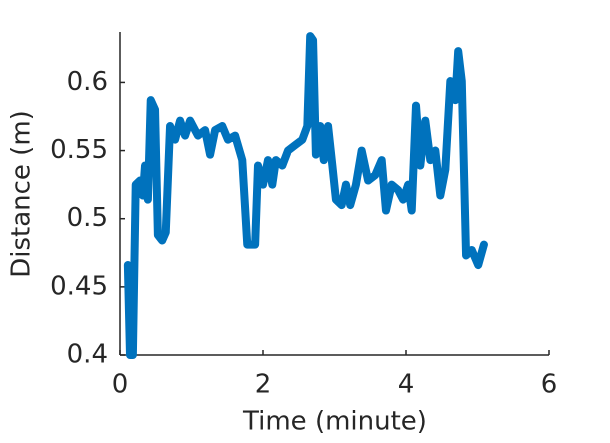 This screenshot has height=443, width=610. What do you see at coordinates (334, 422) in the screenshot?
I see `x-axis-label: Time (minute)` at bounding box center [334, 422].